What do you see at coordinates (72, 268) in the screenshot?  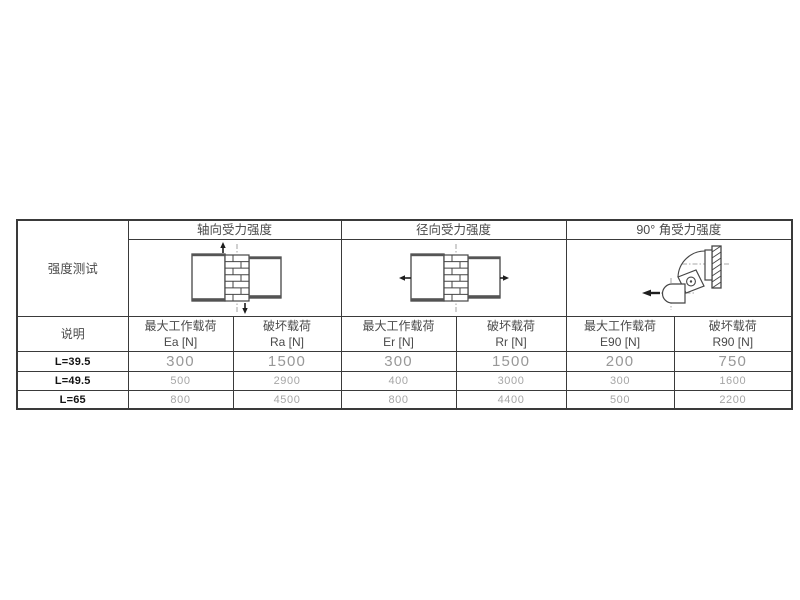 I see `corner-cell-strength-test: 强度测试` at bounding box center [72, 268].